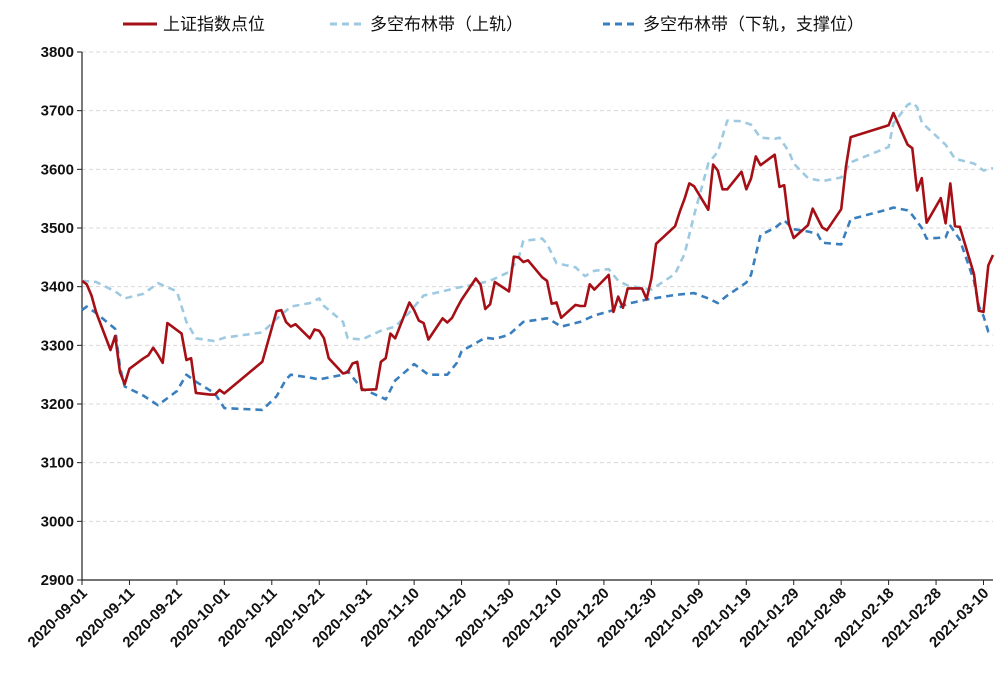 This screenshot has width=1008, height=684. Describe the element at coordinates (753, 25) in the screenshot. I see `legend-label-2: 多空布林带（下轨，支撑位）` at that location.